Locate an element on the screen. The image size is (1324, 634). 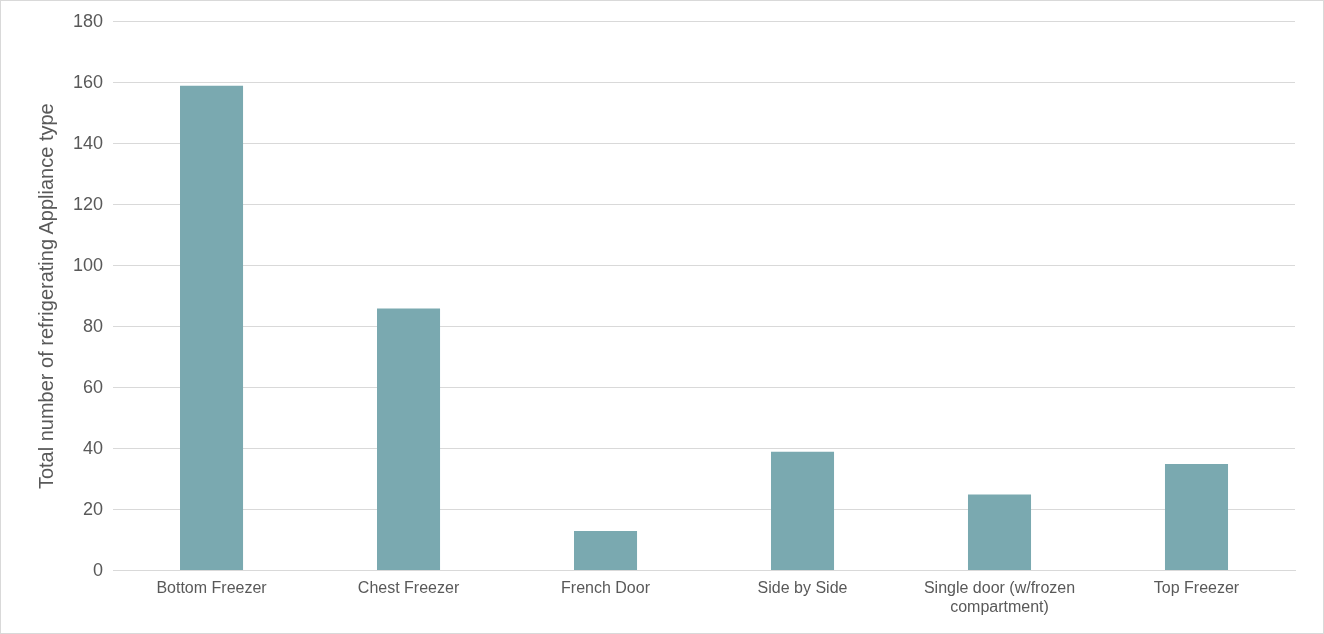
x-tick-label: Bottom Freezer is located at coordinates (212, 587).